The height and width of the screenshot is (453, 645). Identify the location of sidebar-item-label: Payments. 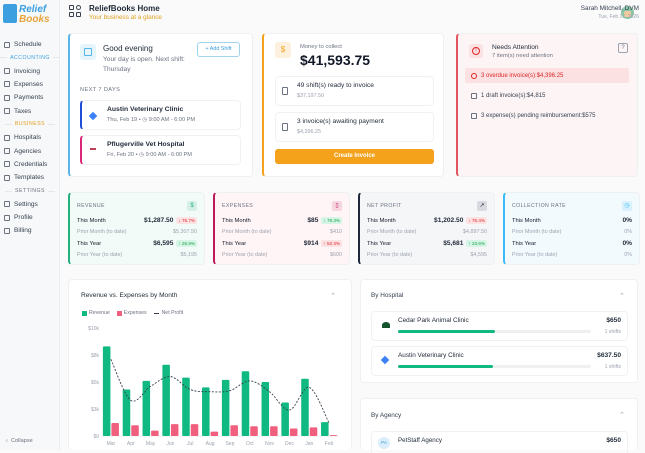
(29, 98).